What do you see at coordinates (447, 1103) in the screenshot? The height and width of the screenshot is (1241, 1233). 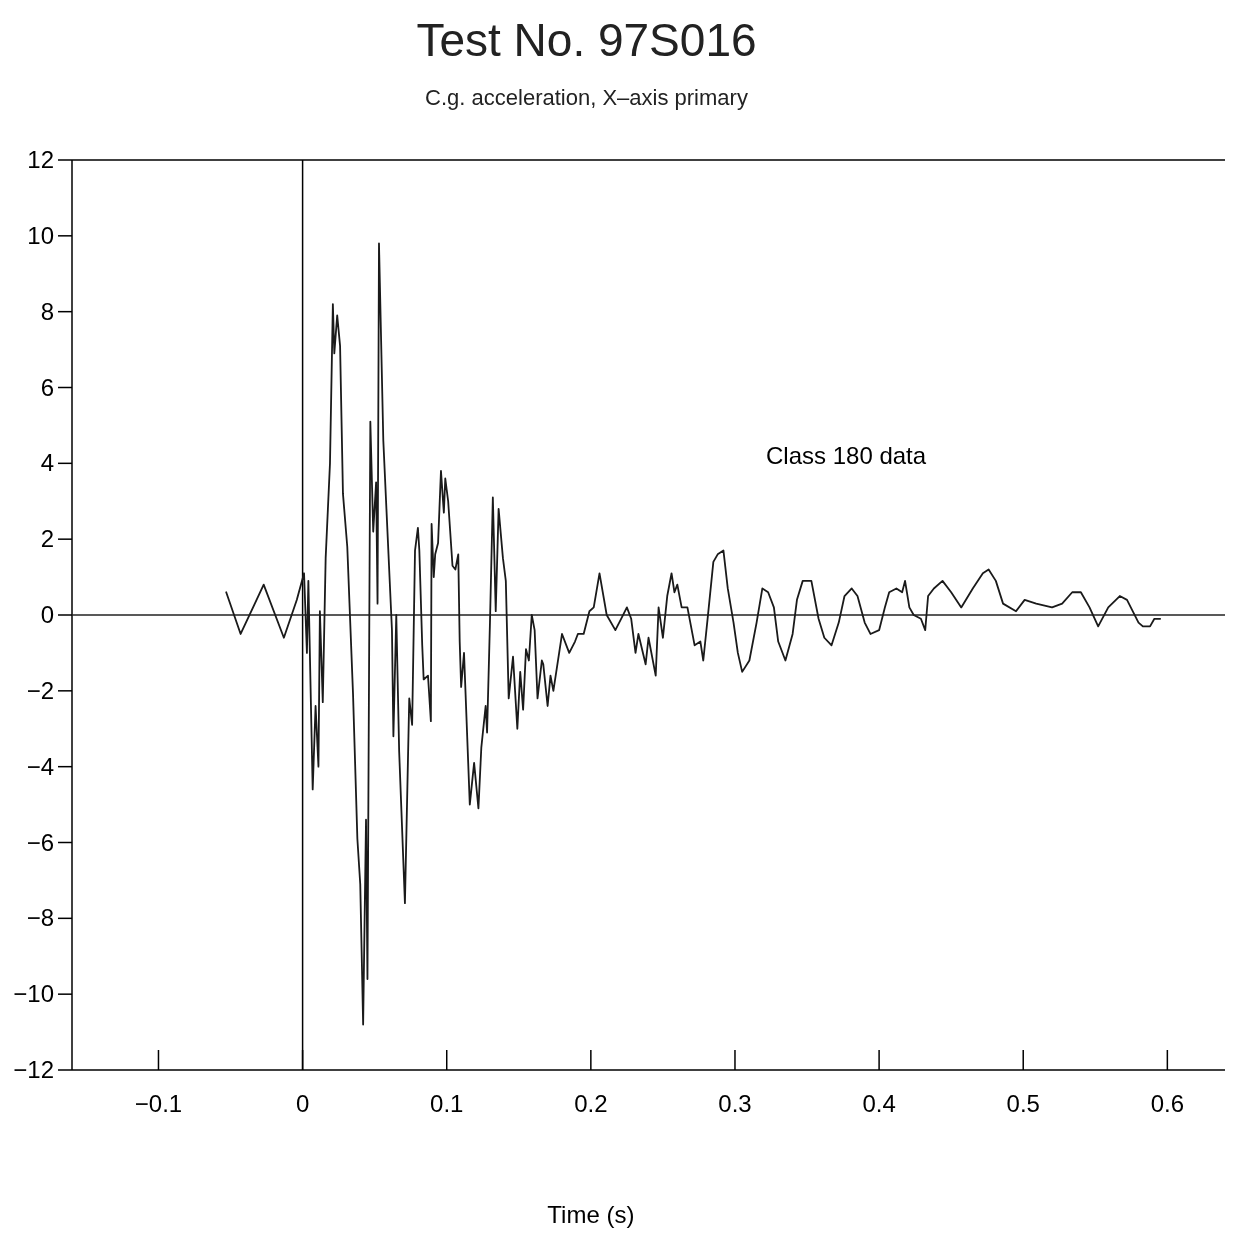 I see `x-tick-label: 0.1` at bounding box center [447, 1103].